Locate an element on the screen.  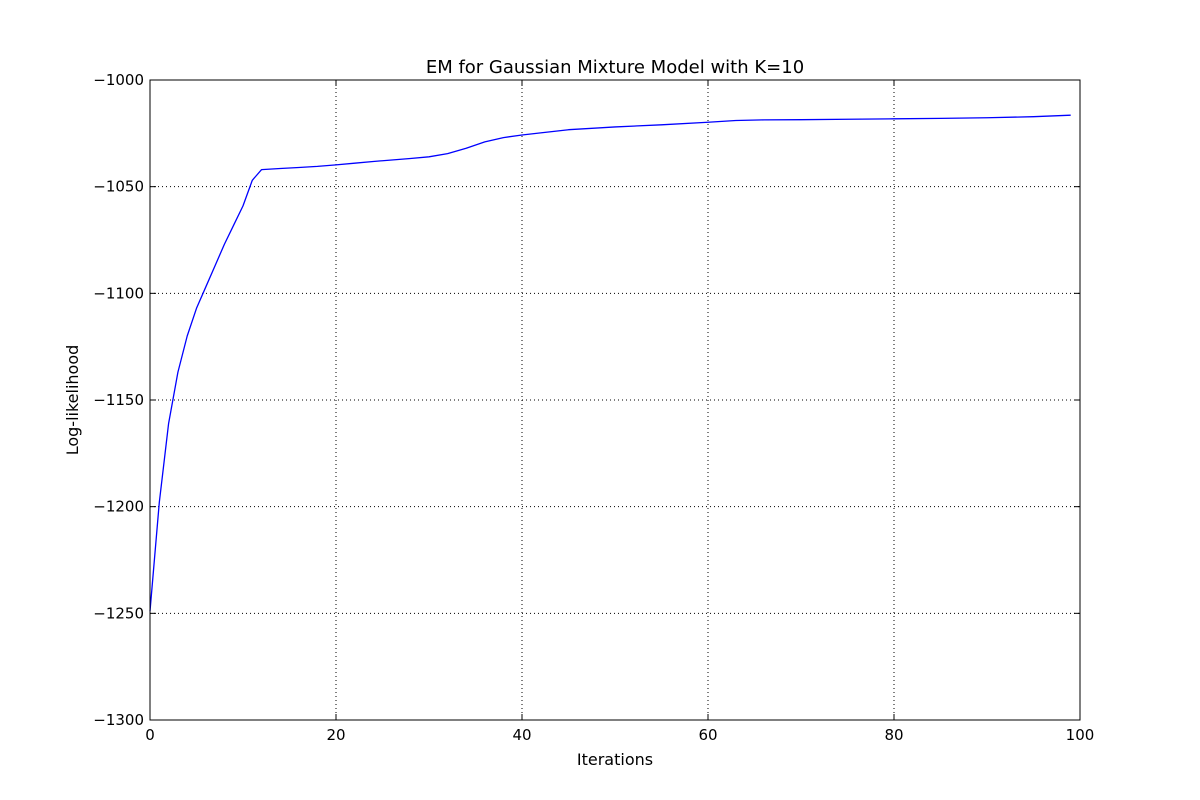
y-tick-label: −1050 is located at coordinates (118, 187).